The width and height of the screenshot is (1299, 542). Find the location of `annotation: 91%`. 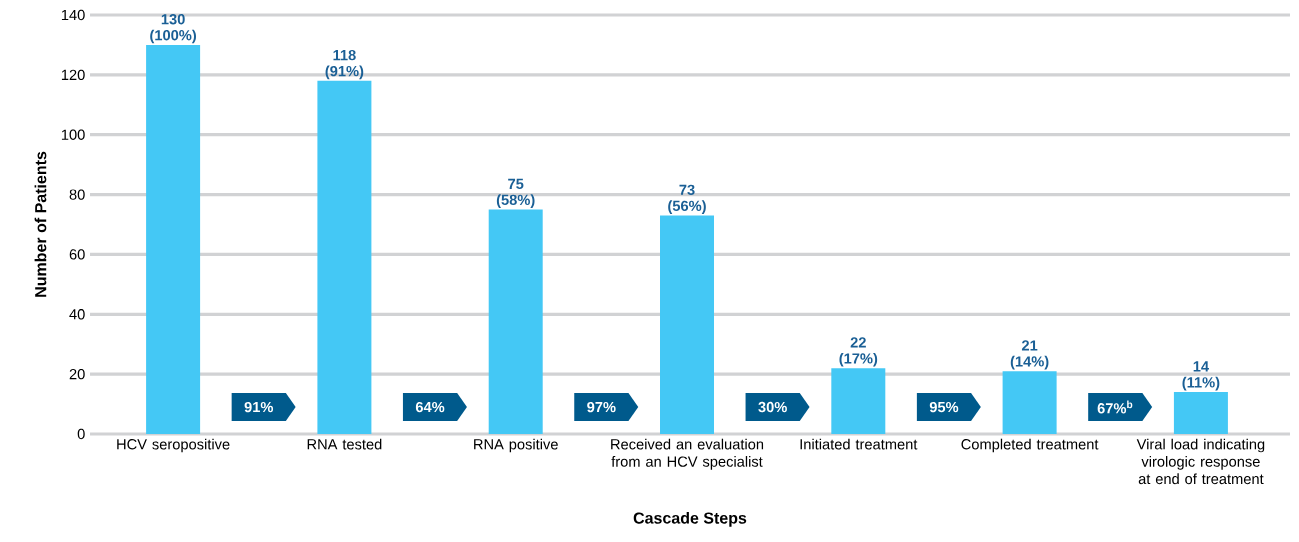

annotation: 91% is located at coordinates (259, 407).